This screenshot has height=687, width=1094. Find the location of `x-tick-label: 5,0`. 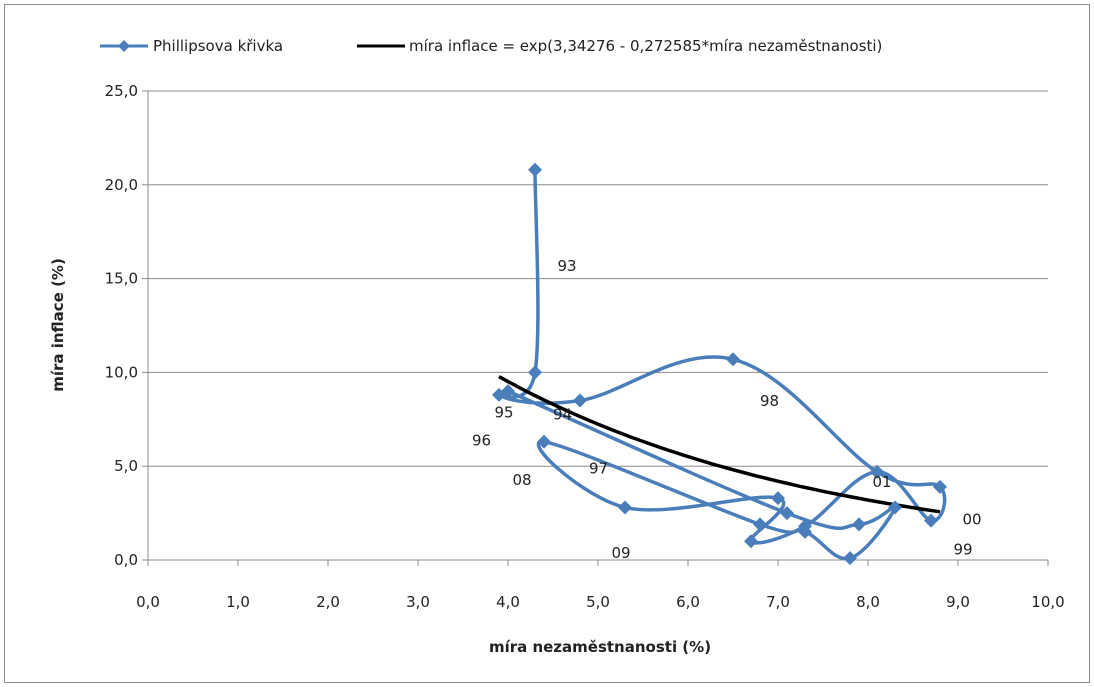

x-tick-label: 5,0 is located at coordinates (598, 602).